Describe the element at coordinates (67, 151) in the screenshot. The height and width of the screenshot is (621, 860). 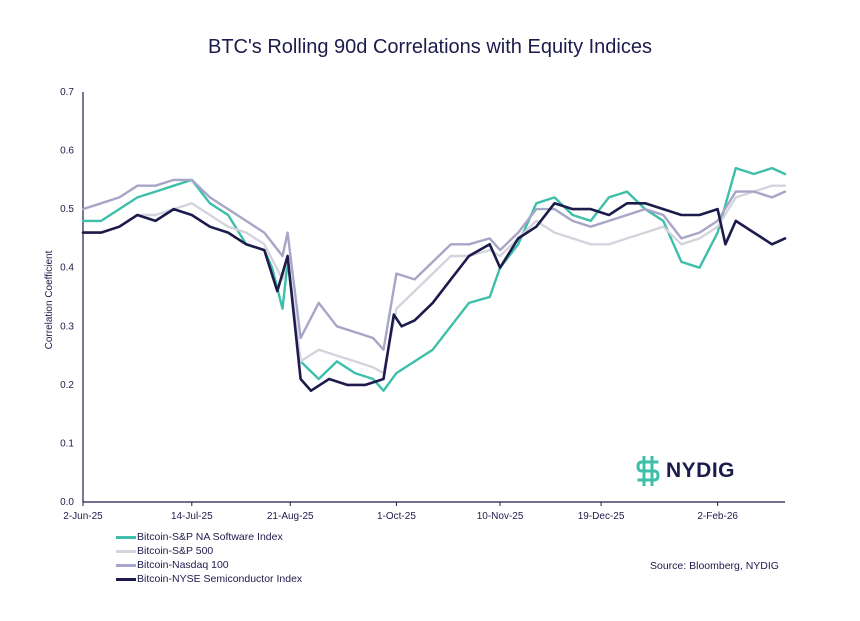
I see `y-tick-label: 0.6` at that location.